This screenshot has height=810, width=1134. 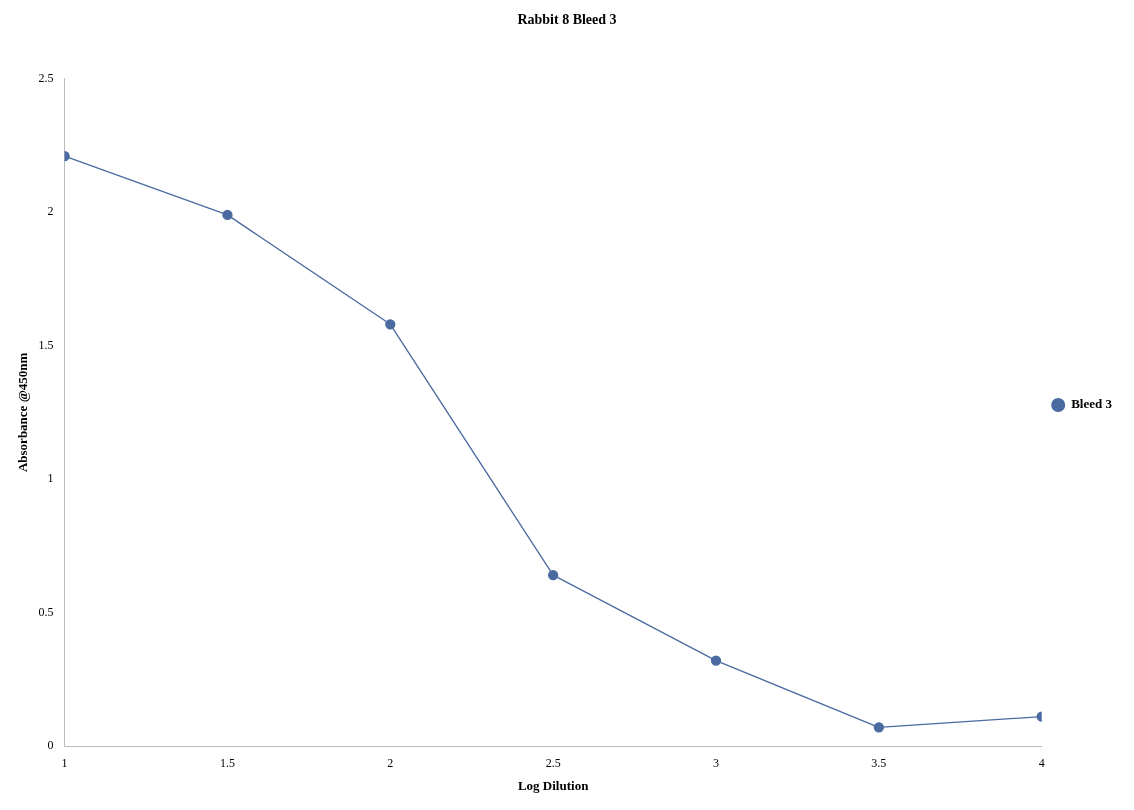 What do you see at coordinates (64, 763) in the screenshot?
I see `x-tick-label: 1` at bounding box center [64, 763].